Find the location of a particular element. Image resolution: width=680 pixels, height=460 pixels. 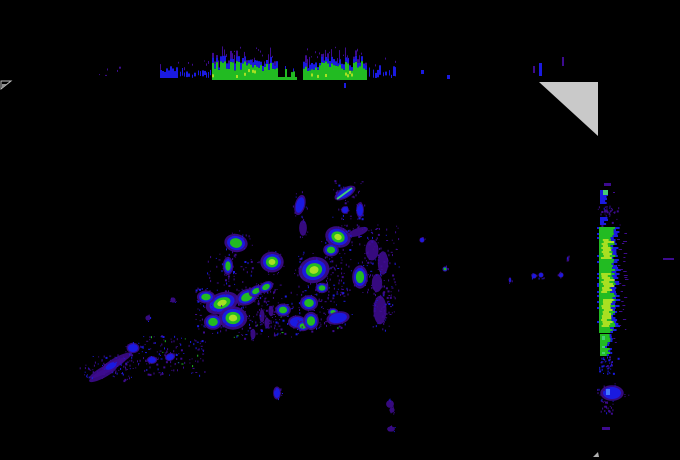

corner-handle-top-left is located at coordinates (6, 85).